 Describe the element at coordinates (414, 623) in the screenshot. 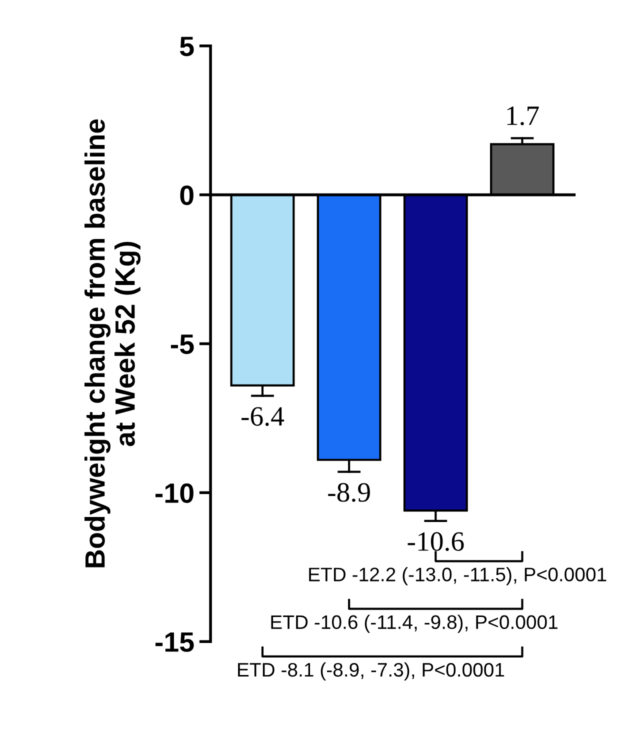

I see `annotation: ETD -10.6 (-11.4, -9.8), P<0.0001` at that location.